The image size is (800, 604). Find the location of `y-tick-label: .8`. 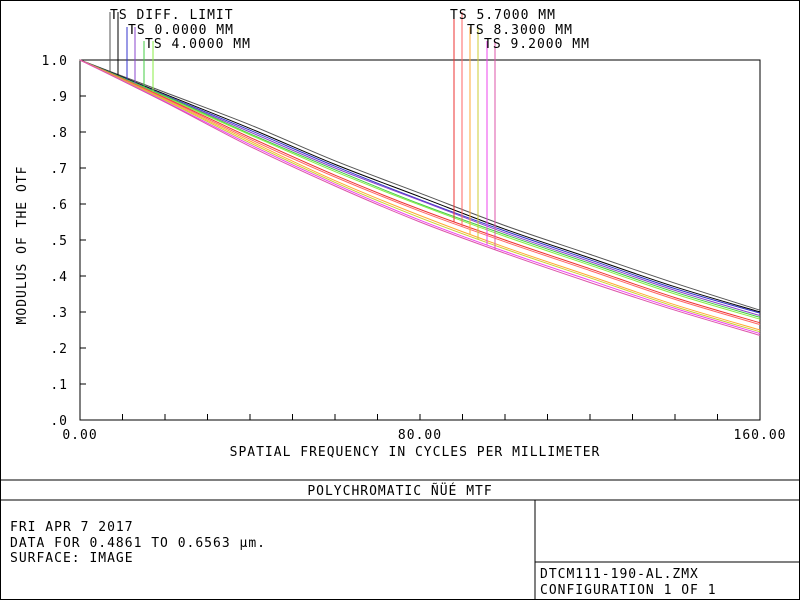

y-tick-label: .8 is located at coordinates (59, 133).